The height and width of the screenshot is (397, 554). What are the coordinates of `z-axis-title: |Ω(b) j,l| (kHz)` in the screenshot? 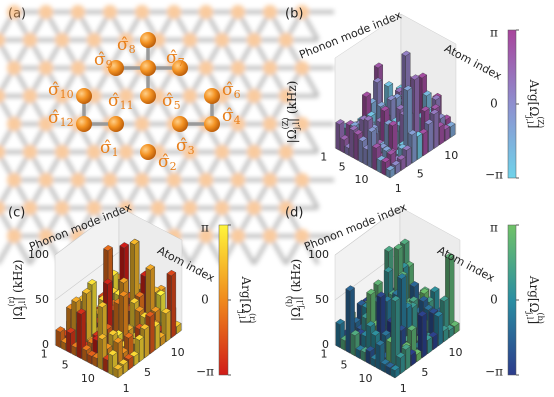 It's located at (295, 290).